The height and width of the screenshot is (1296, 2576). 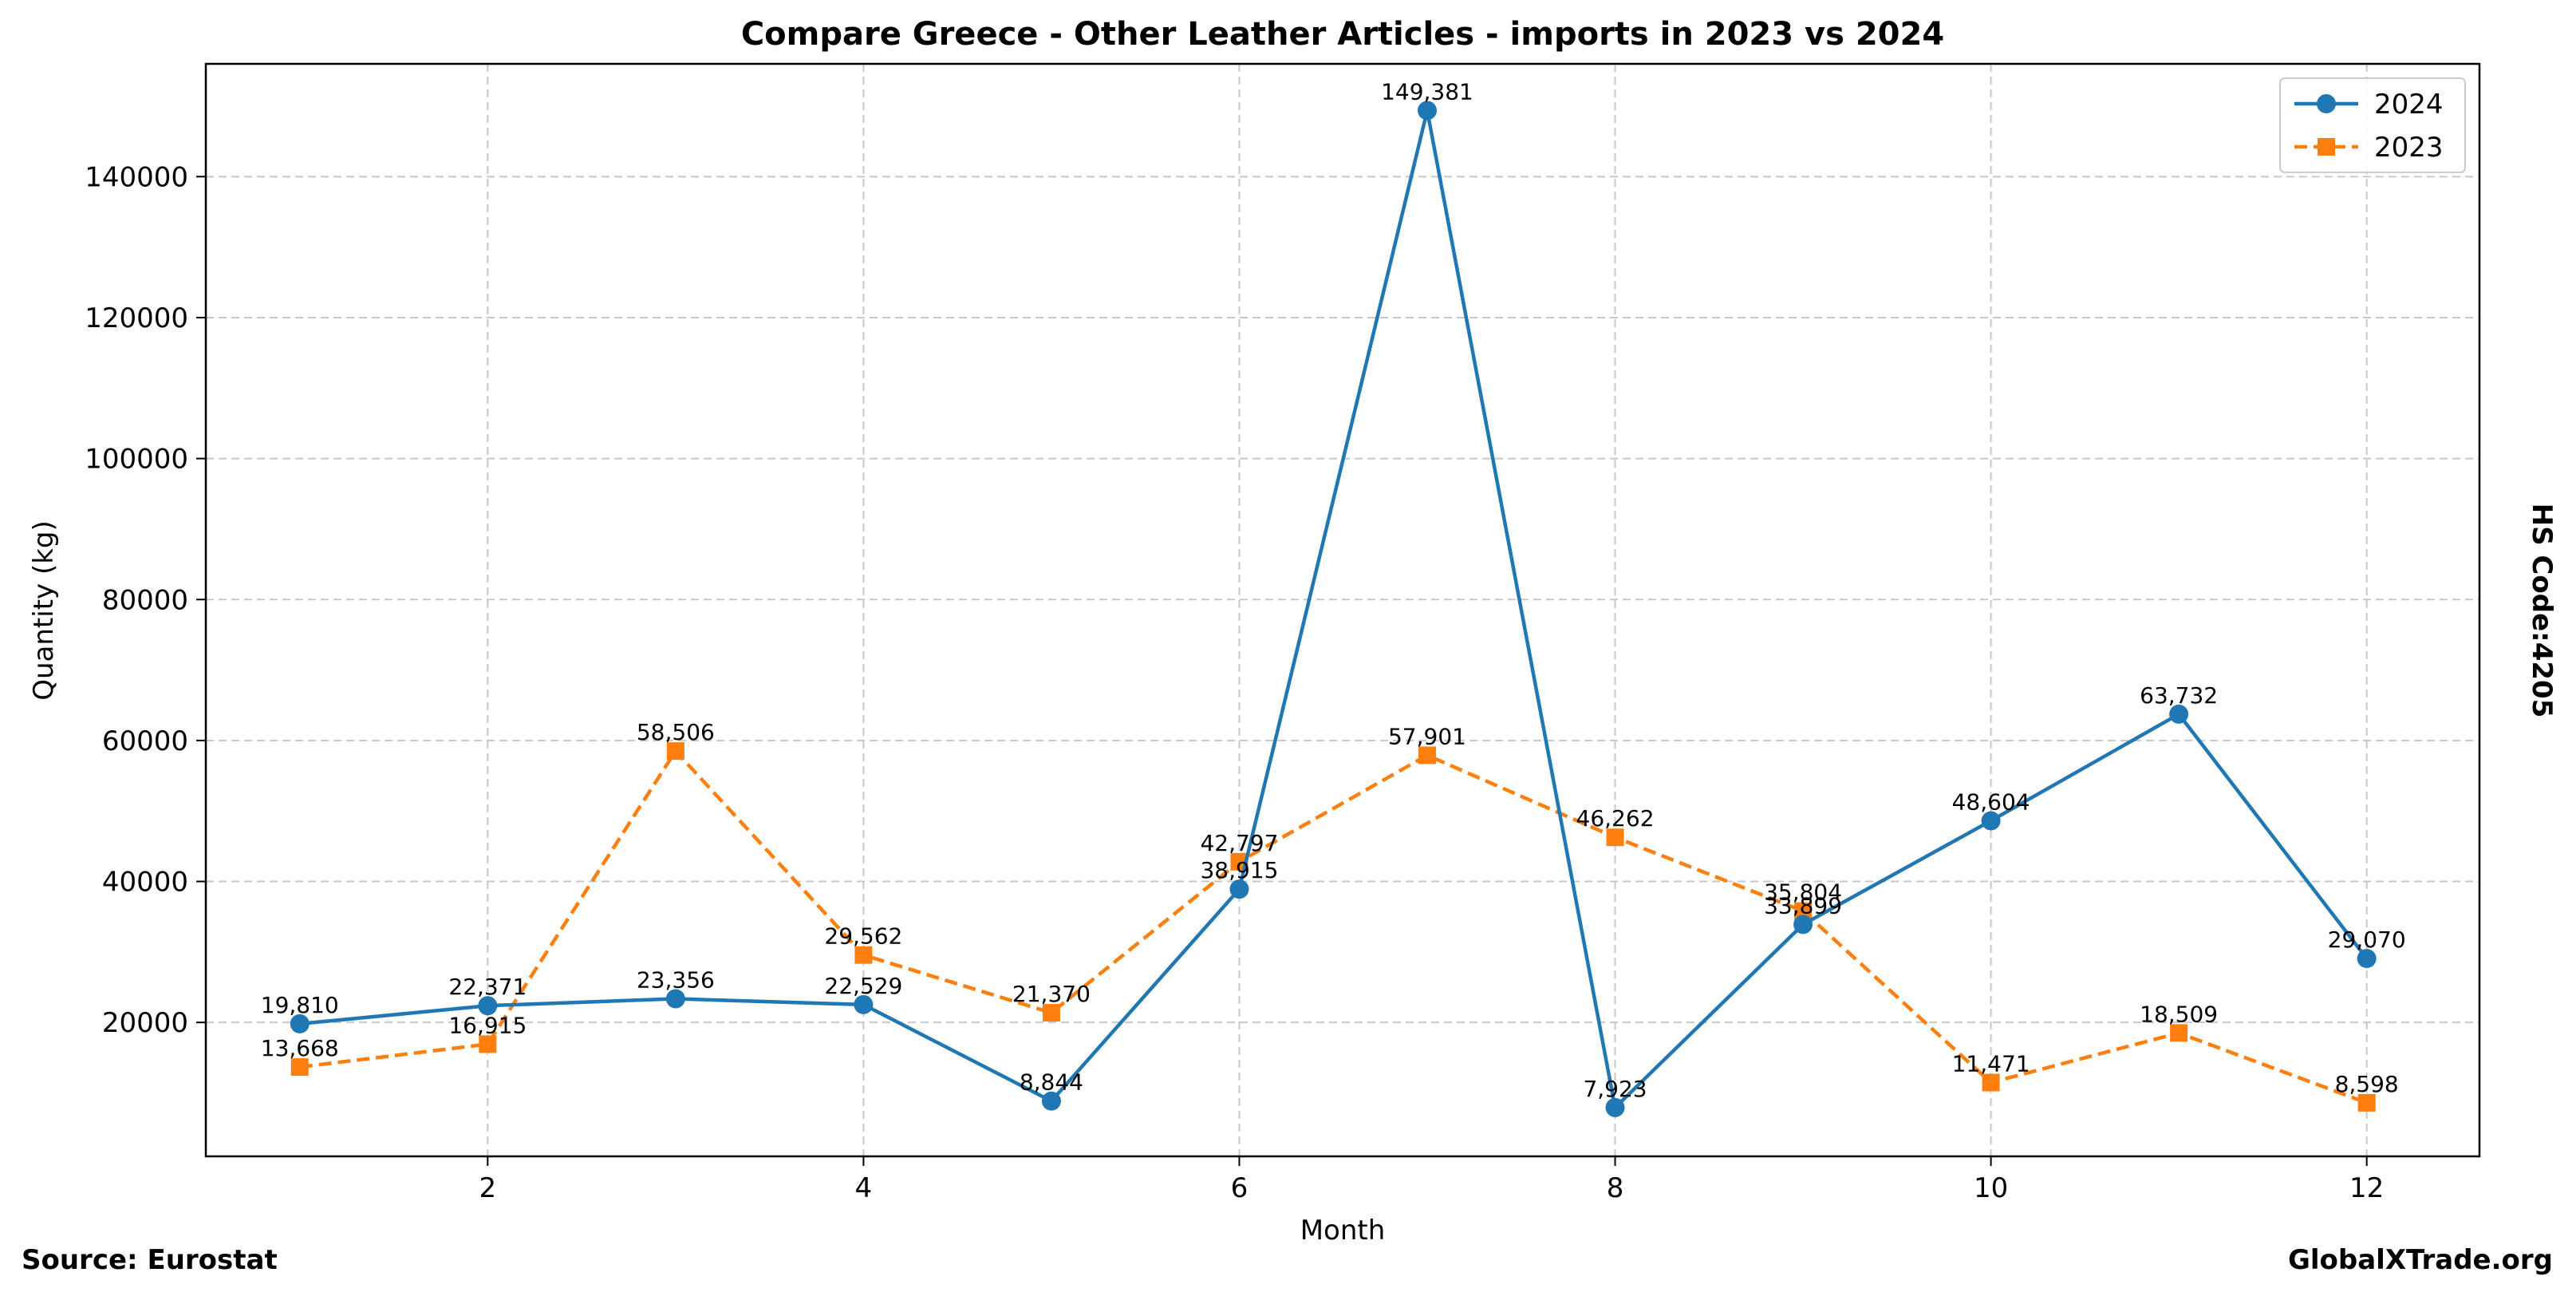 I want to click on series-2024-data-label: 48,604, so click(x=1991, y=802).